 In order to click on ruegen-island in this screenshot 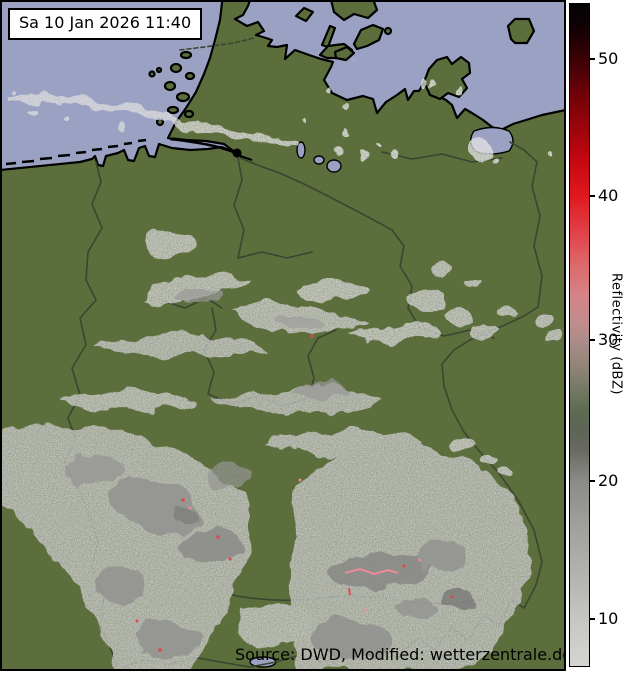, I will do `click(447, 78)`.